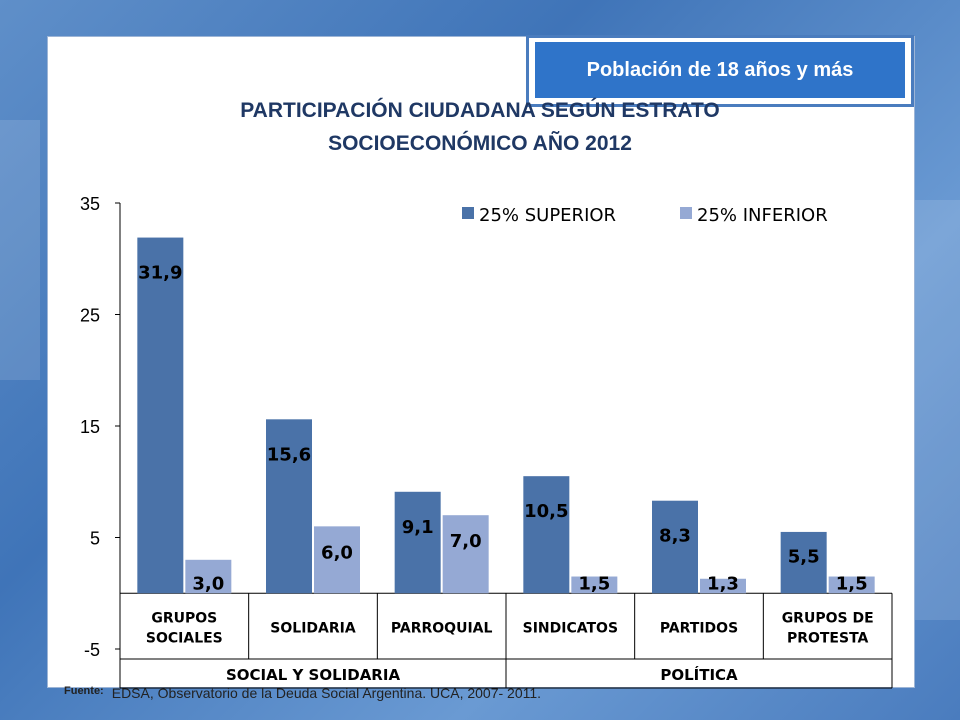 This screenshot has height=720, width=960. I want to click on data-label-inferior: 3,0, so click(208, 583).